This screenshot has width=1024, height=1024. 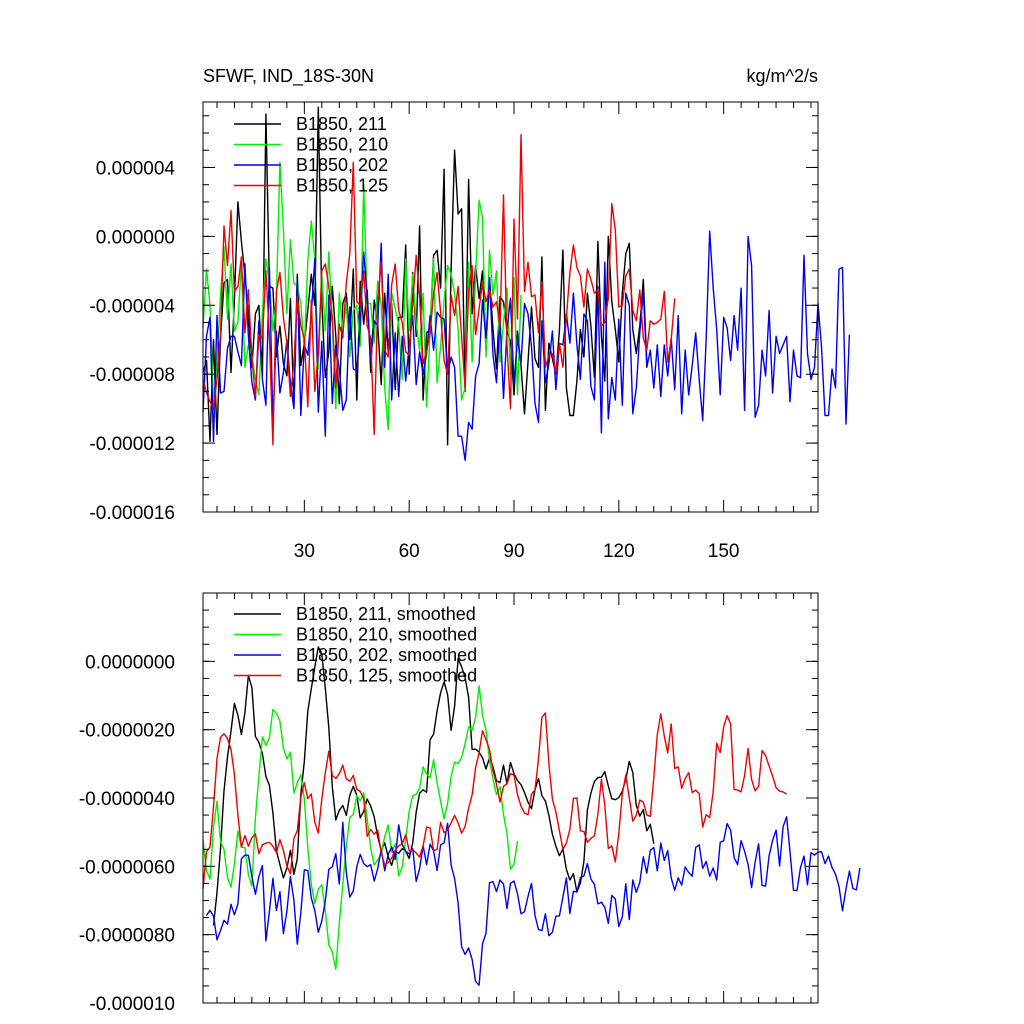 I want to click on top-x-tick-label: 30, so click(x=304, y=551).